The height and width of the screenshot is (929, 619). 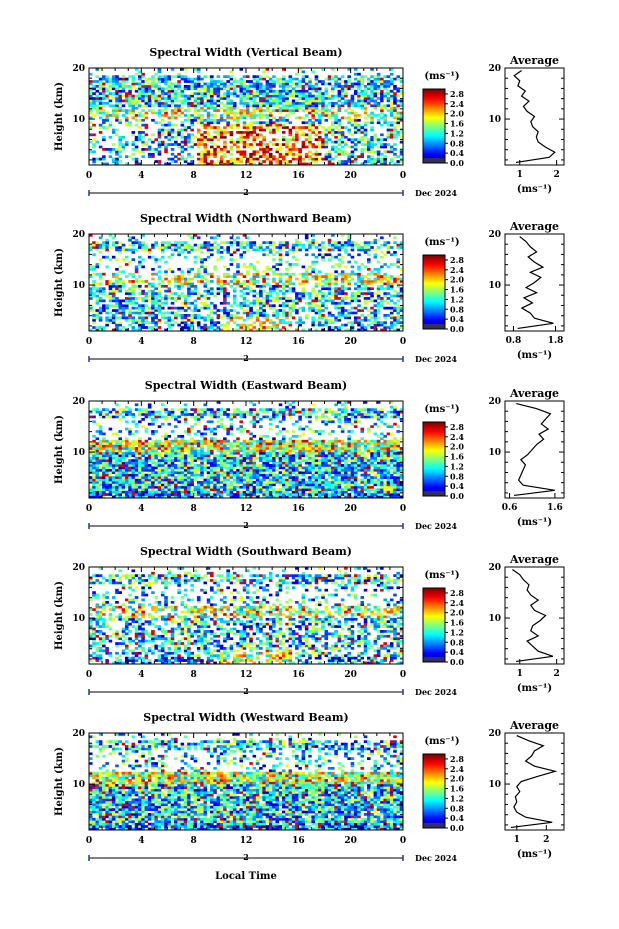 What do you see at coordinates (534, 189) in the screenshot?
I see `profile-x-label: (ms⁻¹)` at bounding box center [534, 189].